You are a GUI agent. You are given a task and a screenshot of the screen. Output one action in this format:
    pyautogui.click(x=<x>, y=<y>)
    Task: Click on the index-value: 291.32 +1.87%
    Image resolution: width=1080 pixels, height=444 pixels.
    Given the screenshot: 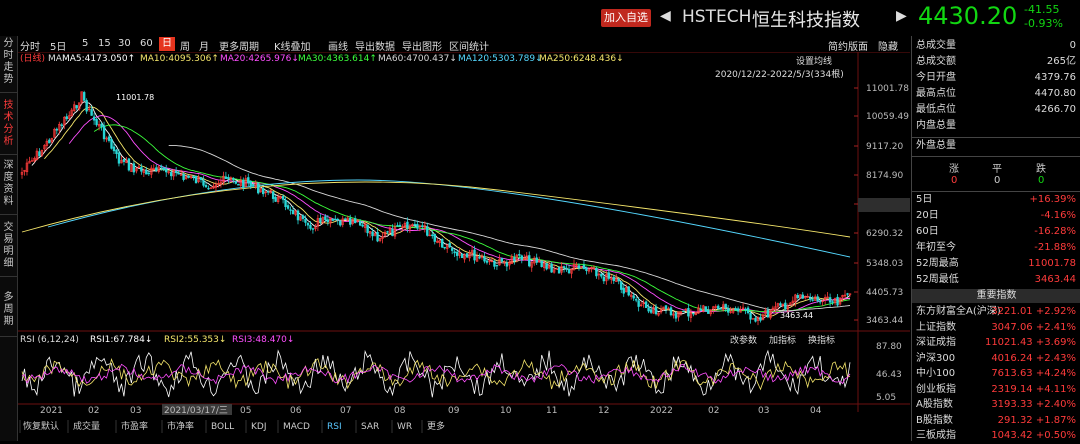 What is the action you would take?
    pyautogui.click(x=1036, y=420)
    